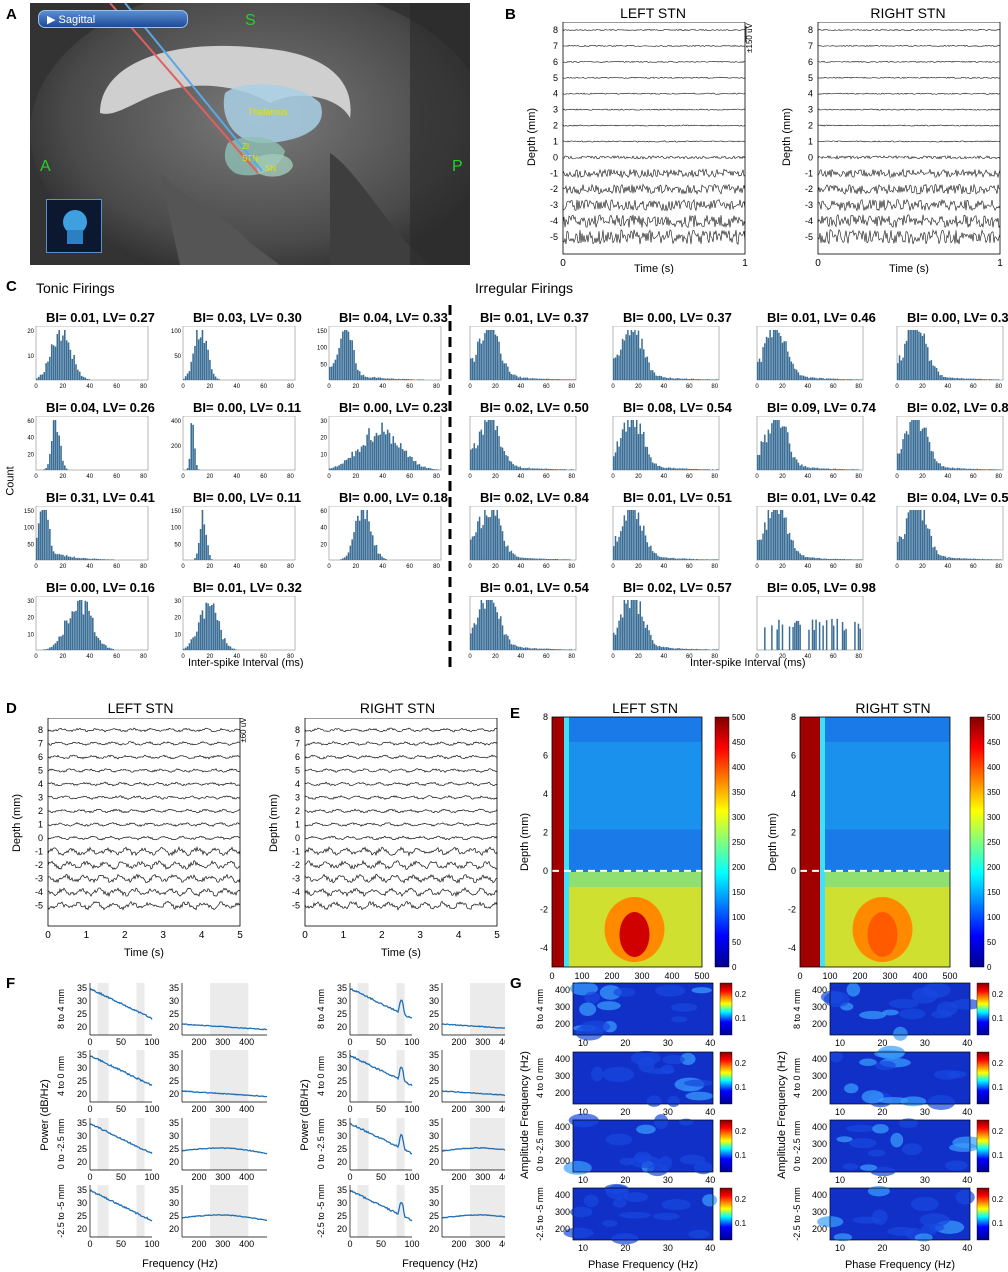 Image resolution: width=1008 pixels, height=1272 pixels. What do you see at coordinates (174, 1027) in the screenshot?
I see `f-ytick: 20` at bounding box center [174, 1027].